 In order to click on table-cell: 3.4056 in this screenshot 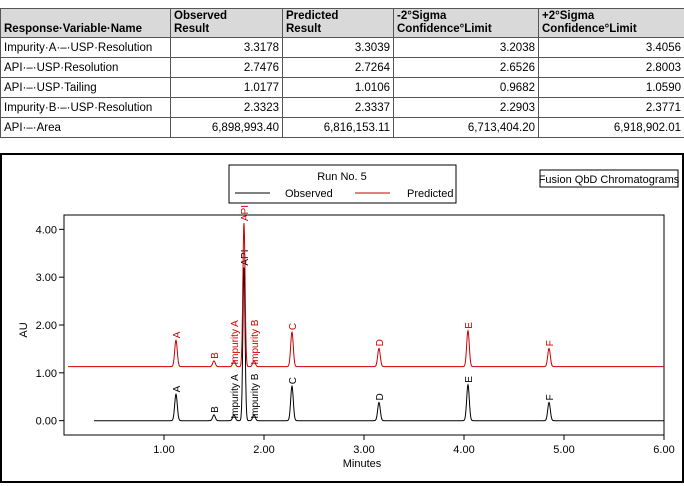, I will do `click(611, 48)`.